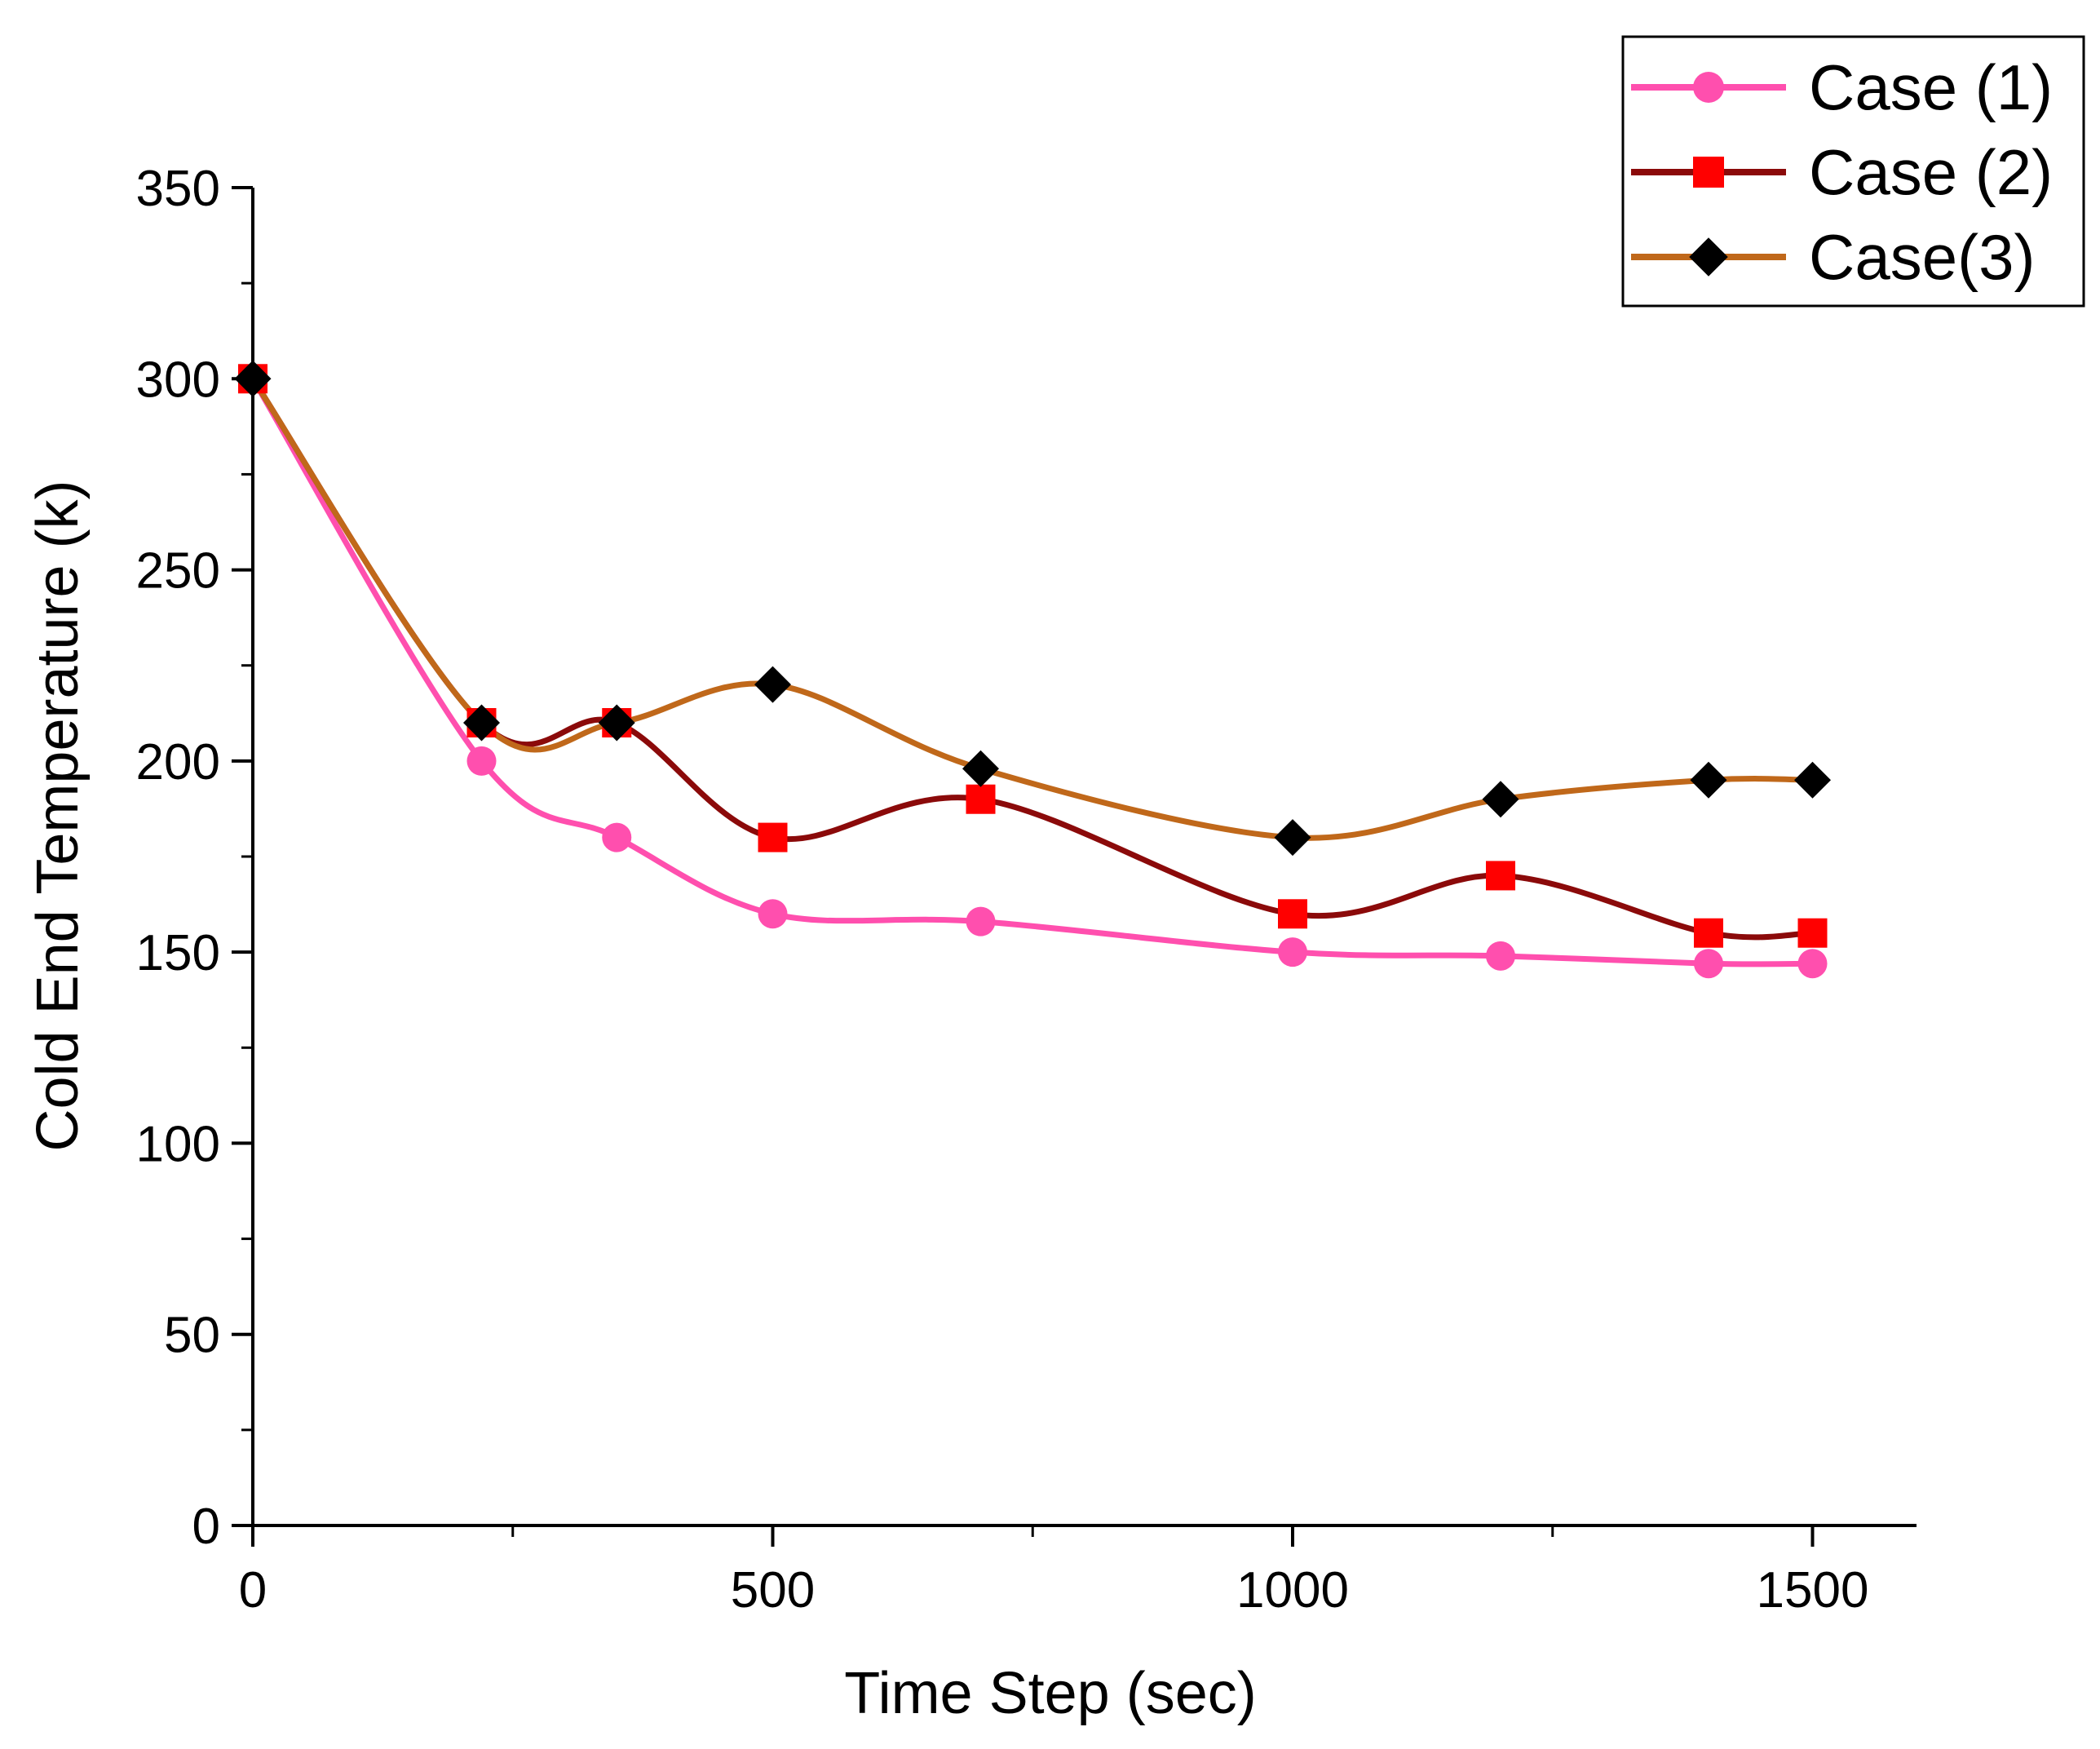 The image size is (2100, 1749). What do you see at coordinates (253, 1590) in the screenshot?
I see `x-tick-label: 0` at bounding box center [253, 1590].